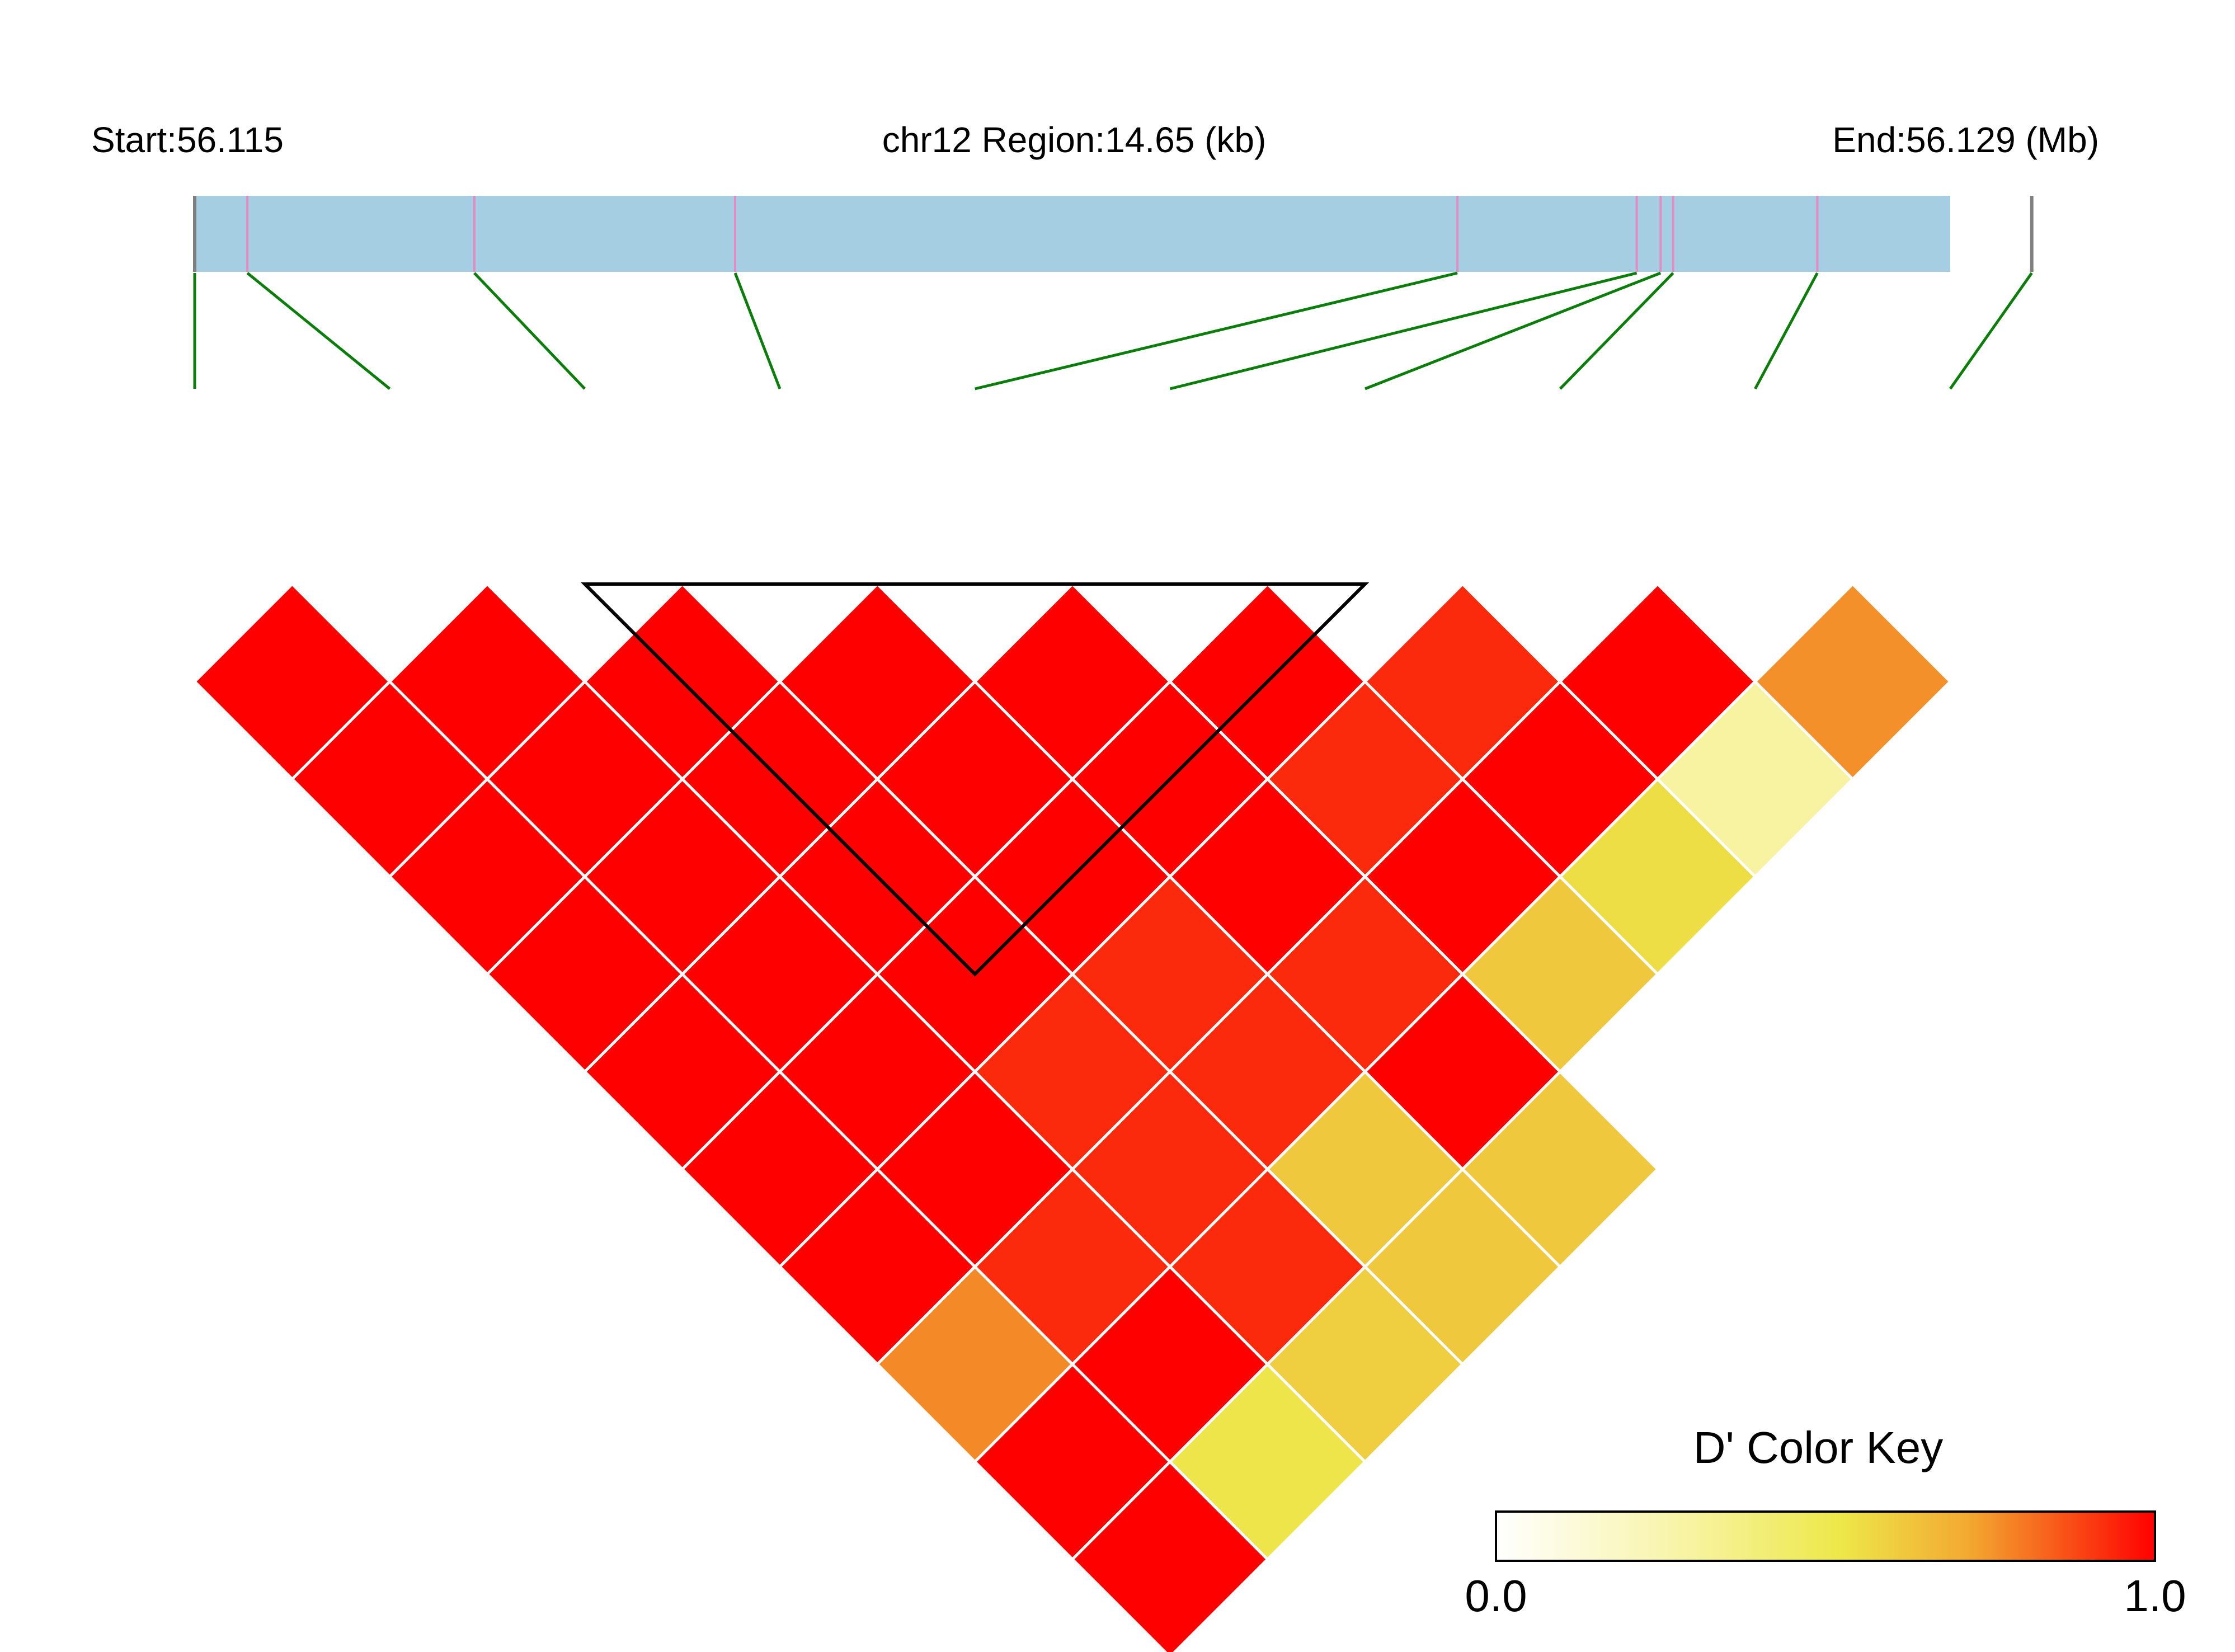  I want to click on chromosome-track, so click(1113, 234).